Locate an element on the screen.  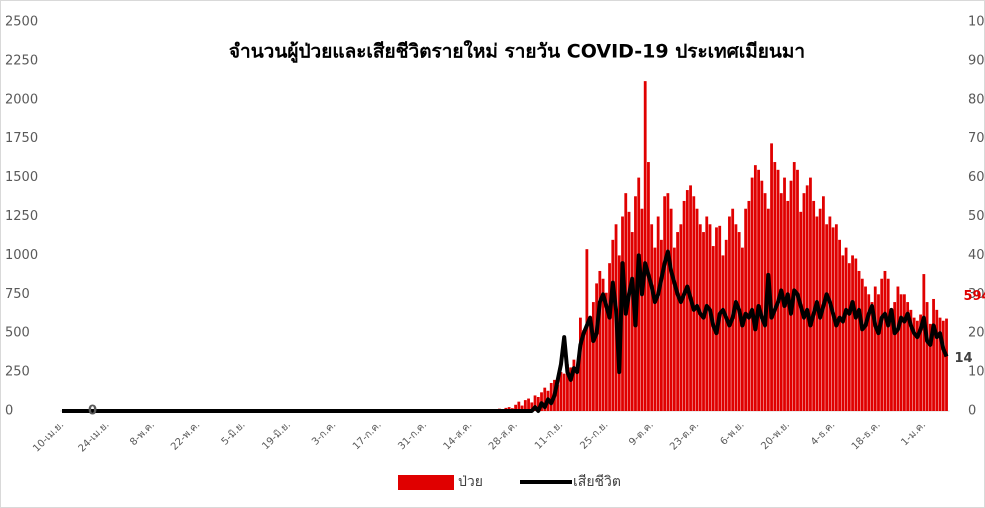
y-tick-label: 2500 is located at coordinates (21, 22).